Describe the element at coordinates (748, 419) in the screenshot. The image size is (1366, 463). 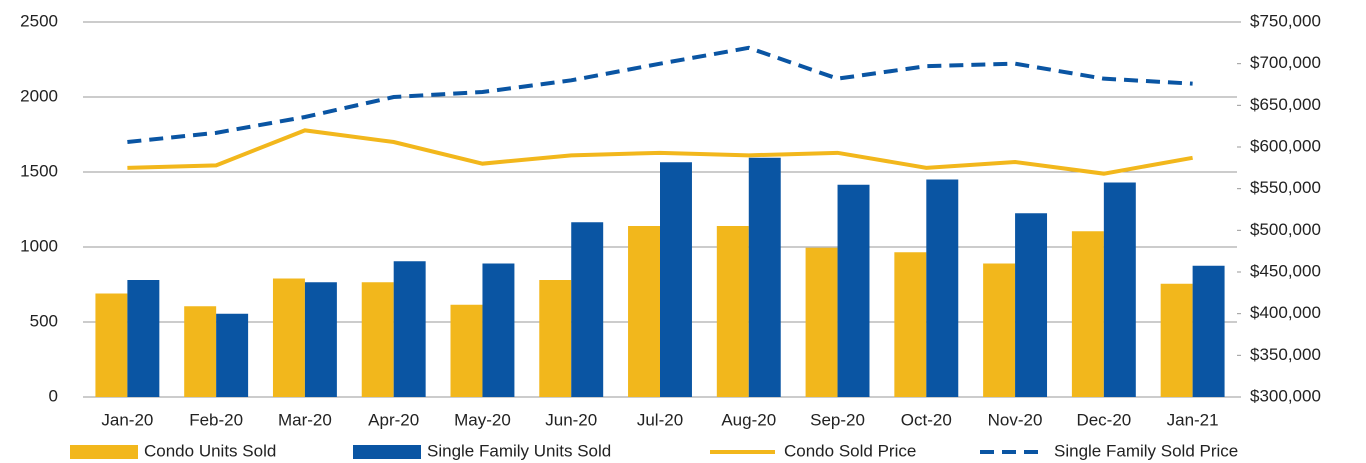
I see `x-tick-label: Aug-20` at that location.